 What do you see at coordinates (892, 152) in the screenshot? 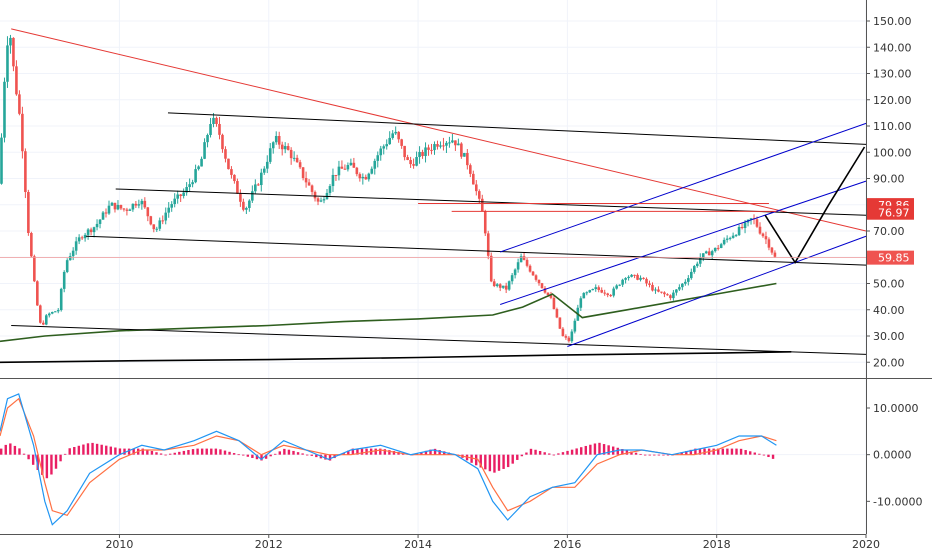
I see `price-tick-label: 100.00` at bounding box center [892, 152].